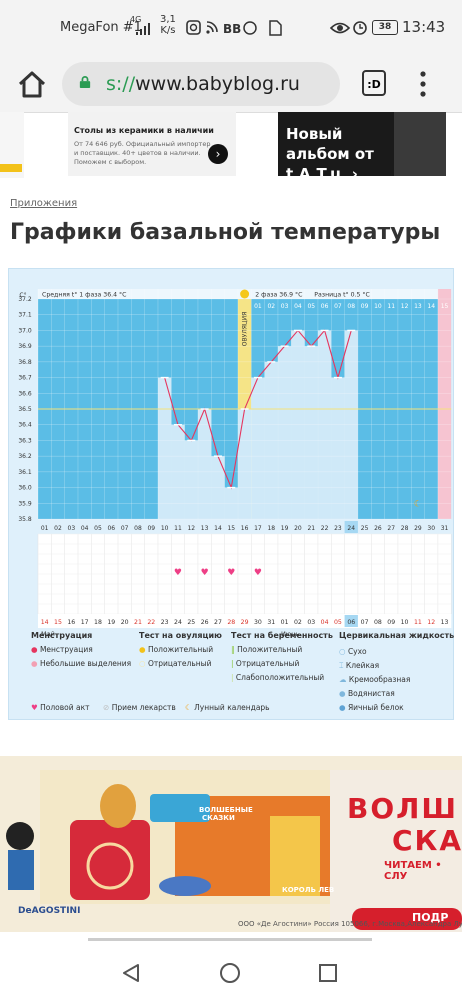 The image size is (462, 1000). I want to click on date-label: 18, so click(98, 622).